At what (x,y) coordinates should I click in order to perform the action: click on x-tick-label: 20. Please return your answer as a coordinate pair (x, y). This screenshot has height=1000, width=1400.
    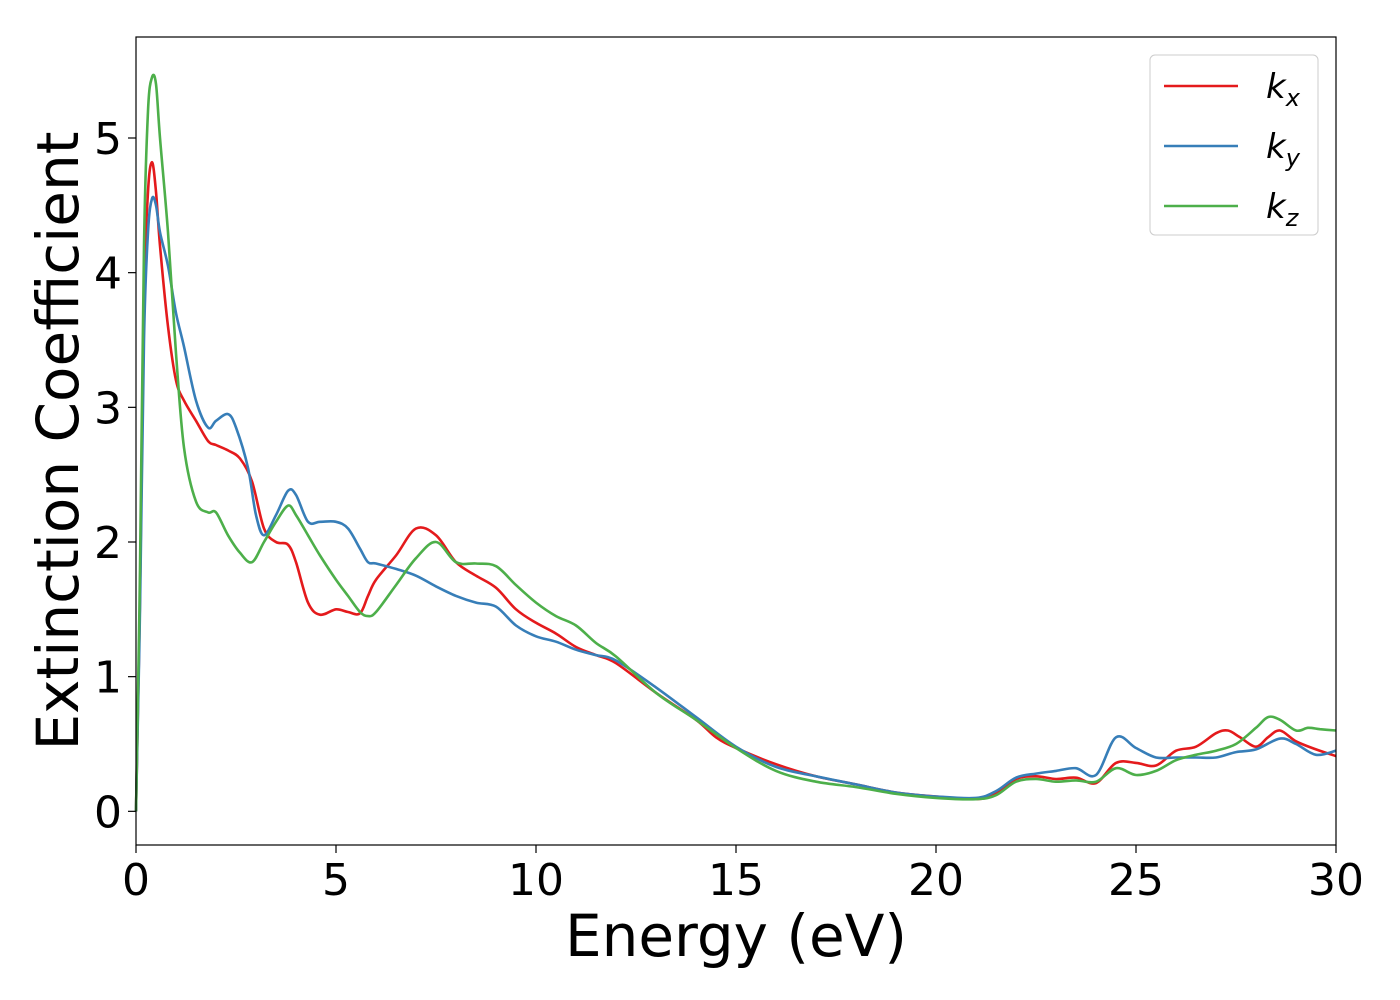
    Looking at the image, I should click on (936, 880).